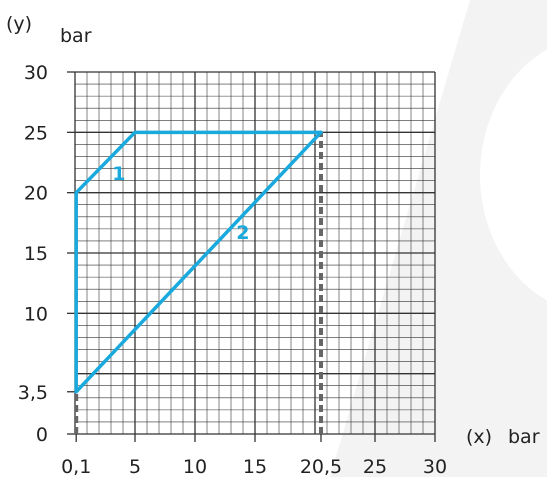  I want to click on x-tick-label: 0,1, so click(76, 466).